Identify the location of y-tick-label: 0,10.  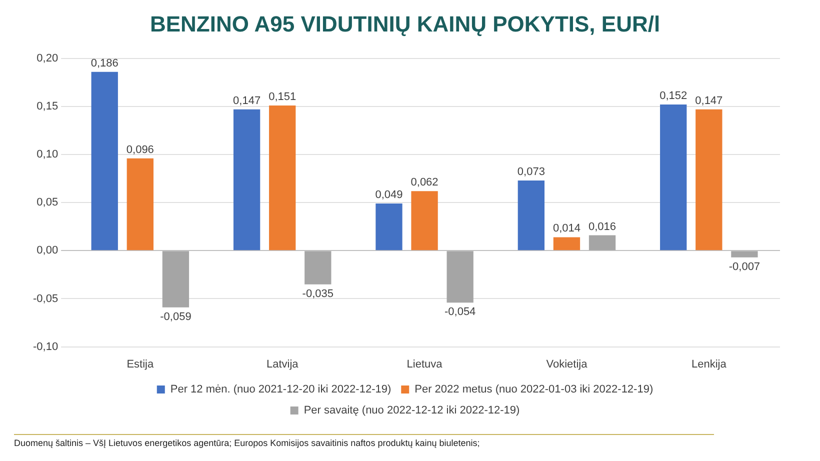
(47, 154).